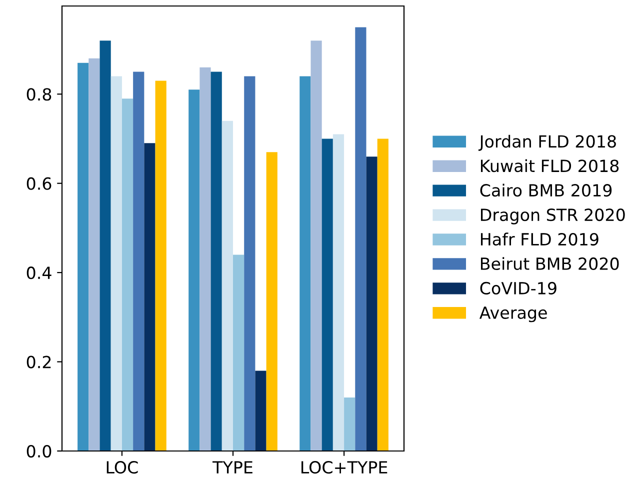  Describe the element at coordinates (549, 263) in the screenshot. I see `legend-label: Beirut BMB 2020` at that location.